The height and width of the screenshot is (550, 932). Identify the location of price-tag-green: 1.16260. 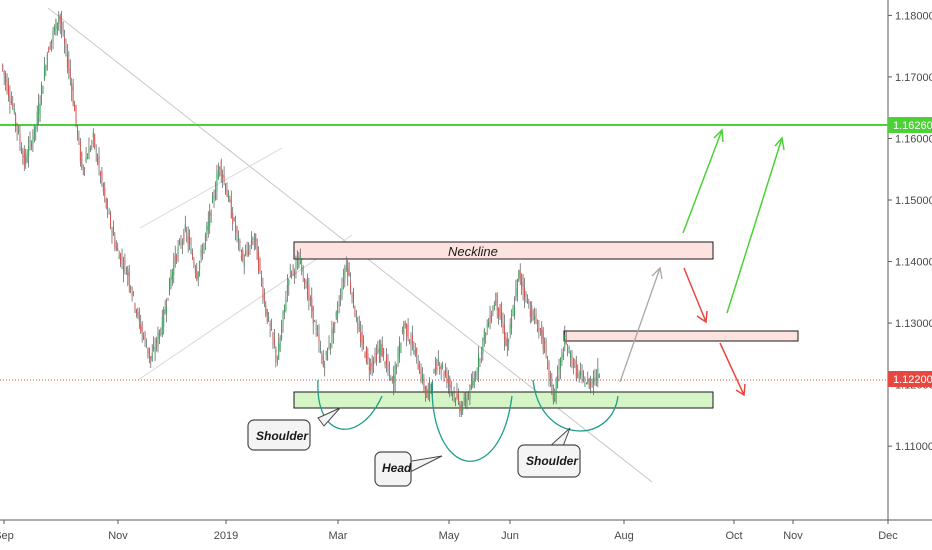
(910, 125).